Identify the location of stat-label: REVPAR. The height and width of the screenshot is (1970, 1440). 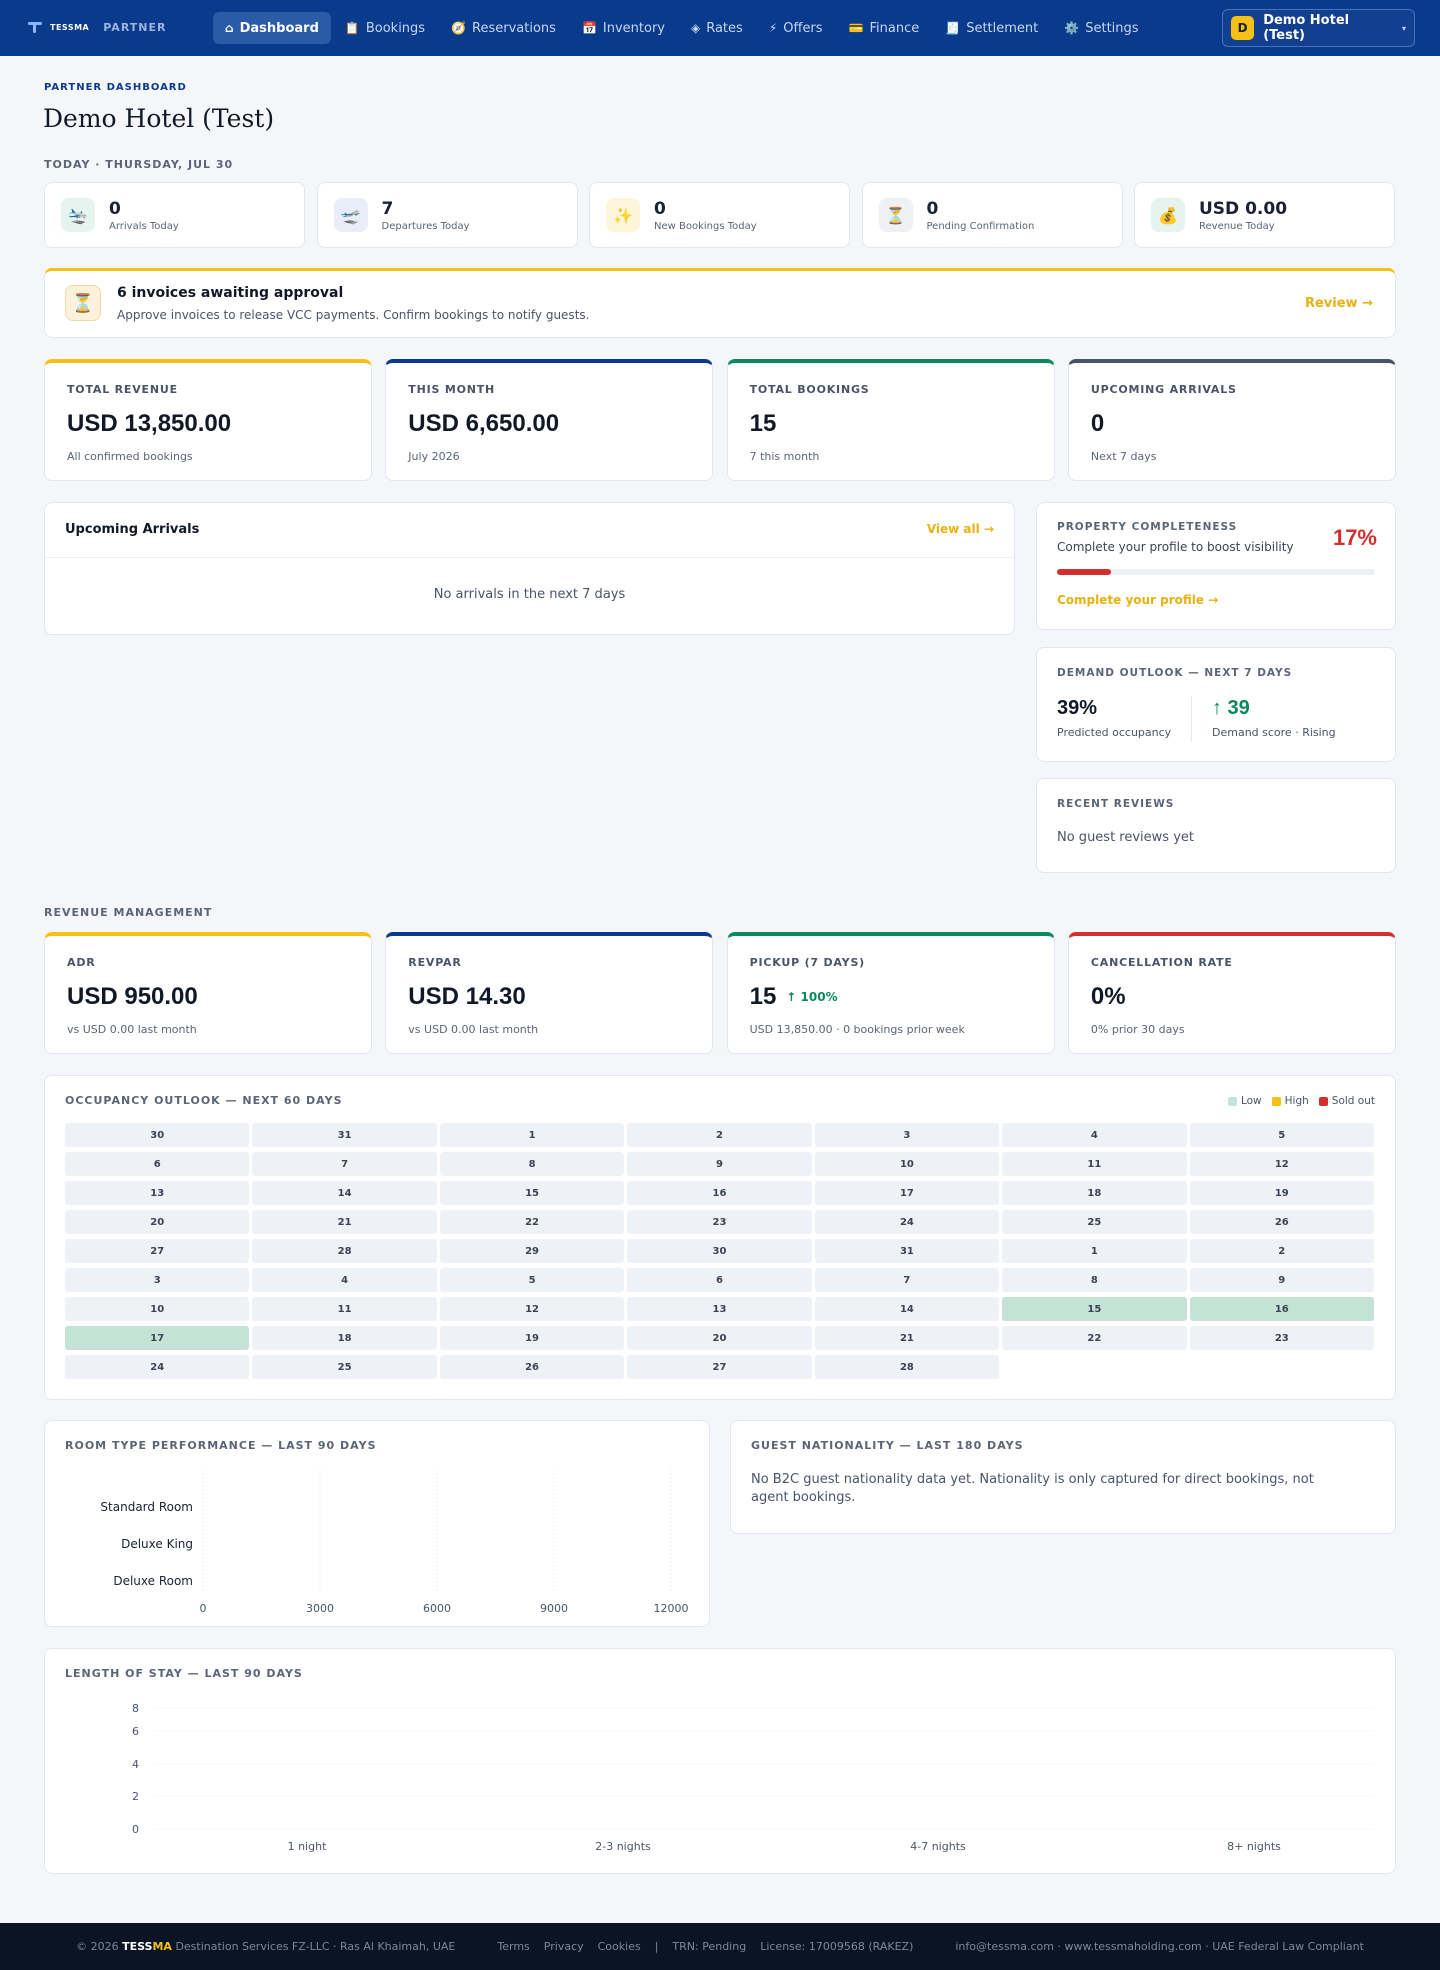
(435, 962).